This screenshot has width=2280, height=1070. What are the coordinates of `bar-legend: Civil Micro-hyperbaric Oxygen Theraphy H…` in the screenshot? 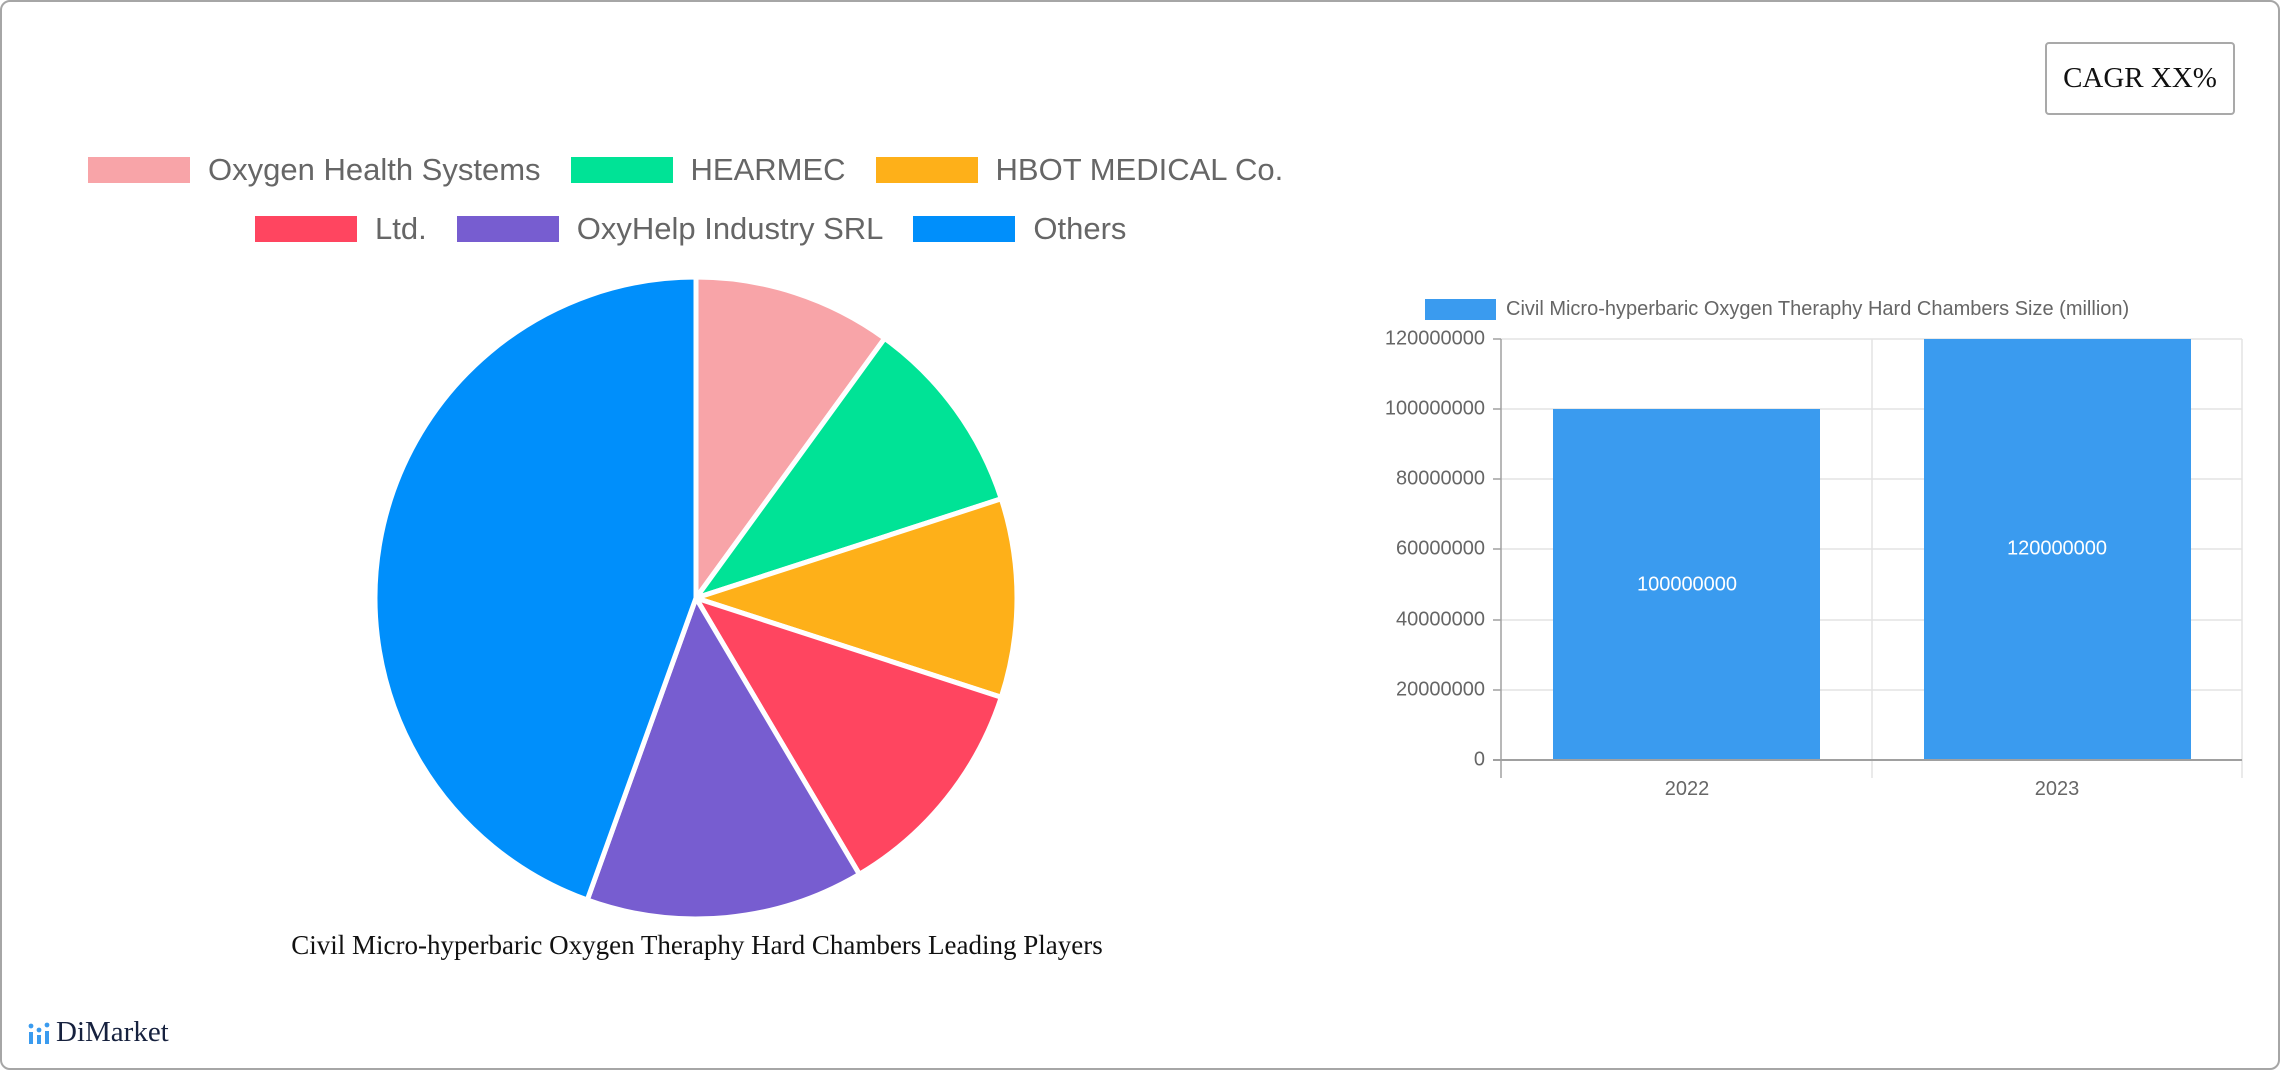 It's located at (1777, 309).